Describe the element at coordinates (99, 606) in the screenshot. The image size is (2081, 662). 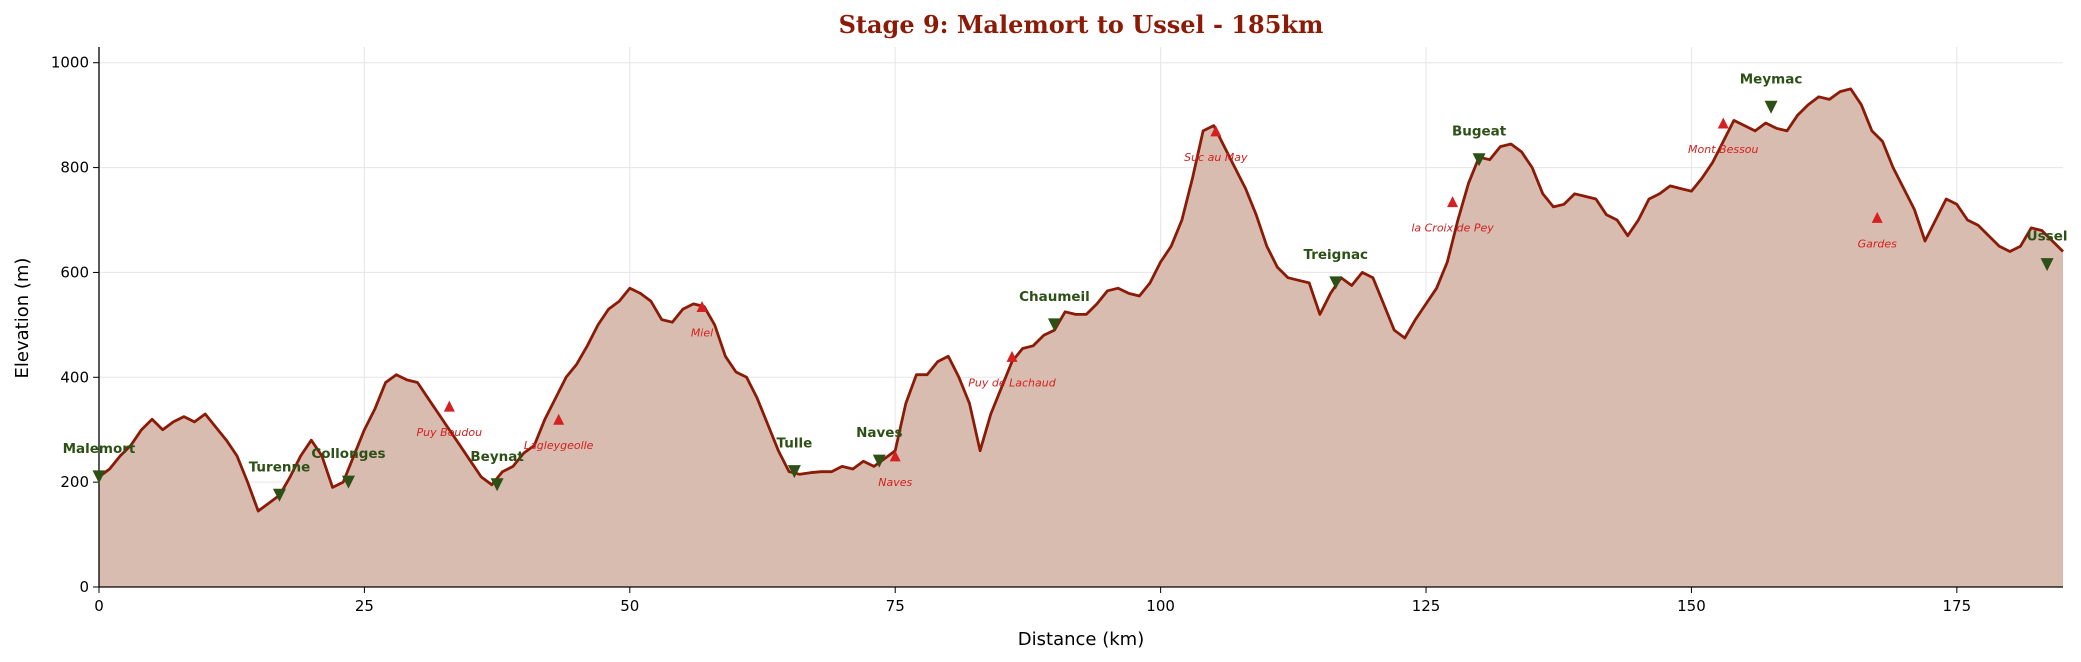
I see `x-tick-label: 0` at that location.